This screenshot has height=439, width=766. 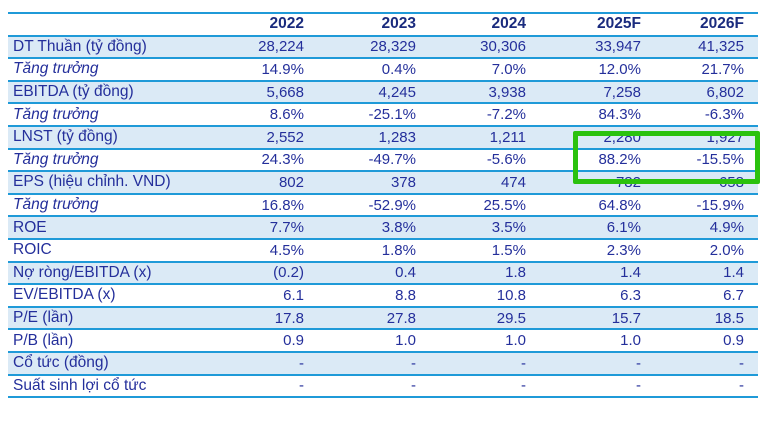 What do you see at coordinates (706, 25) in the screenshot?
I see `year-column-header: 2026F` at bounding box center [706, 25].